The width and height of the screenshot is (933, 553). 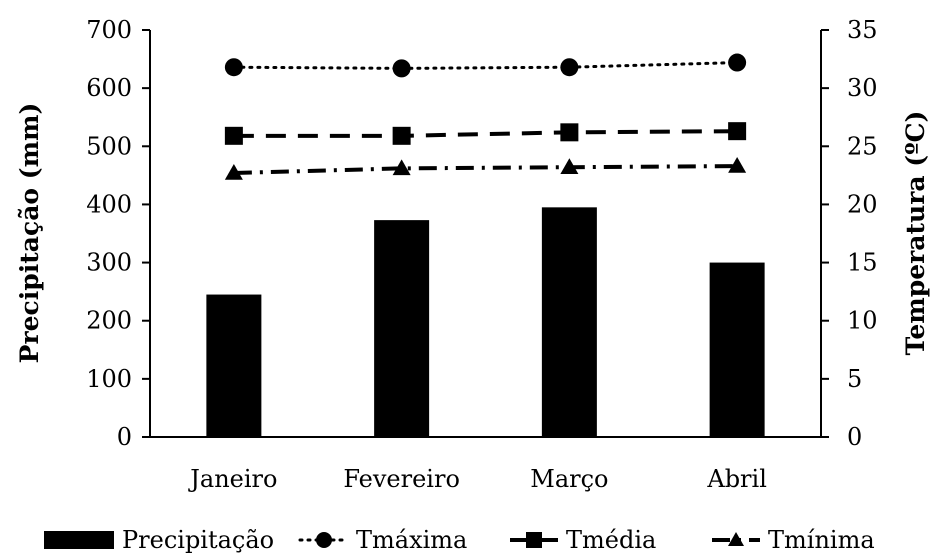 I want to click on legend-label-tminima: Tmínima, so click(x=821, y=539).